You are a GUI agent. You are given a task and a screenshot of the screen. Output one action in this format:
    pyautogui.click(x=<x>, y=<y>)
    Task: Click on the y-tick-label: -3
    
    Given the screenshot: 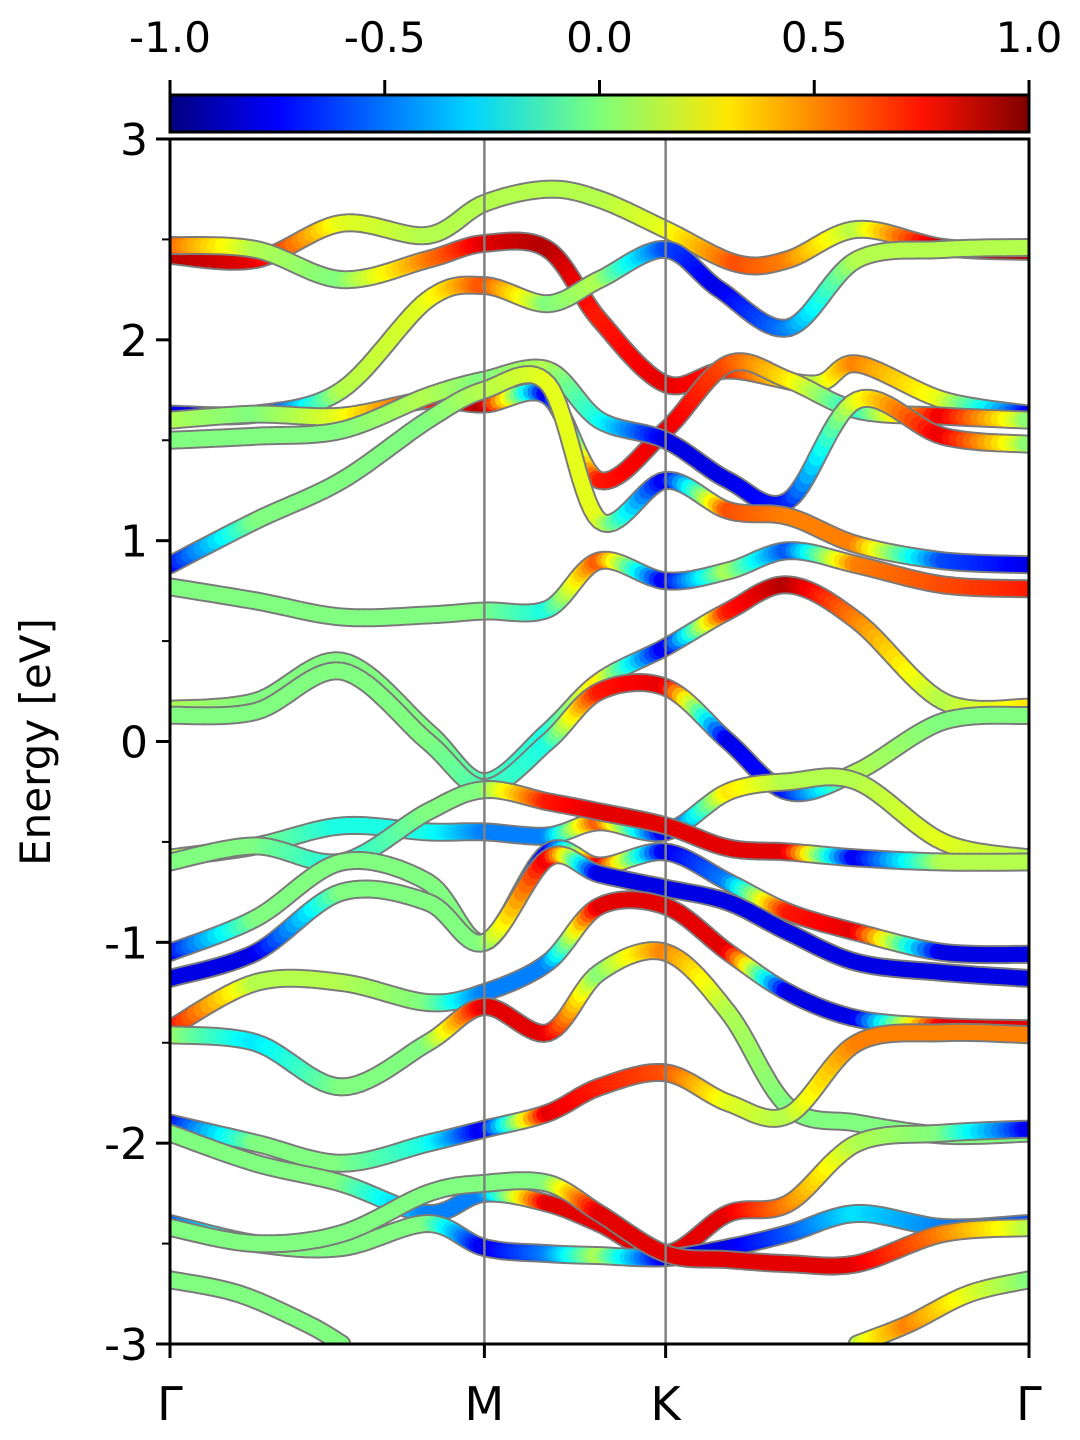 What is the action you would take?
    pyautogui.click(x=126, y=1345)
    